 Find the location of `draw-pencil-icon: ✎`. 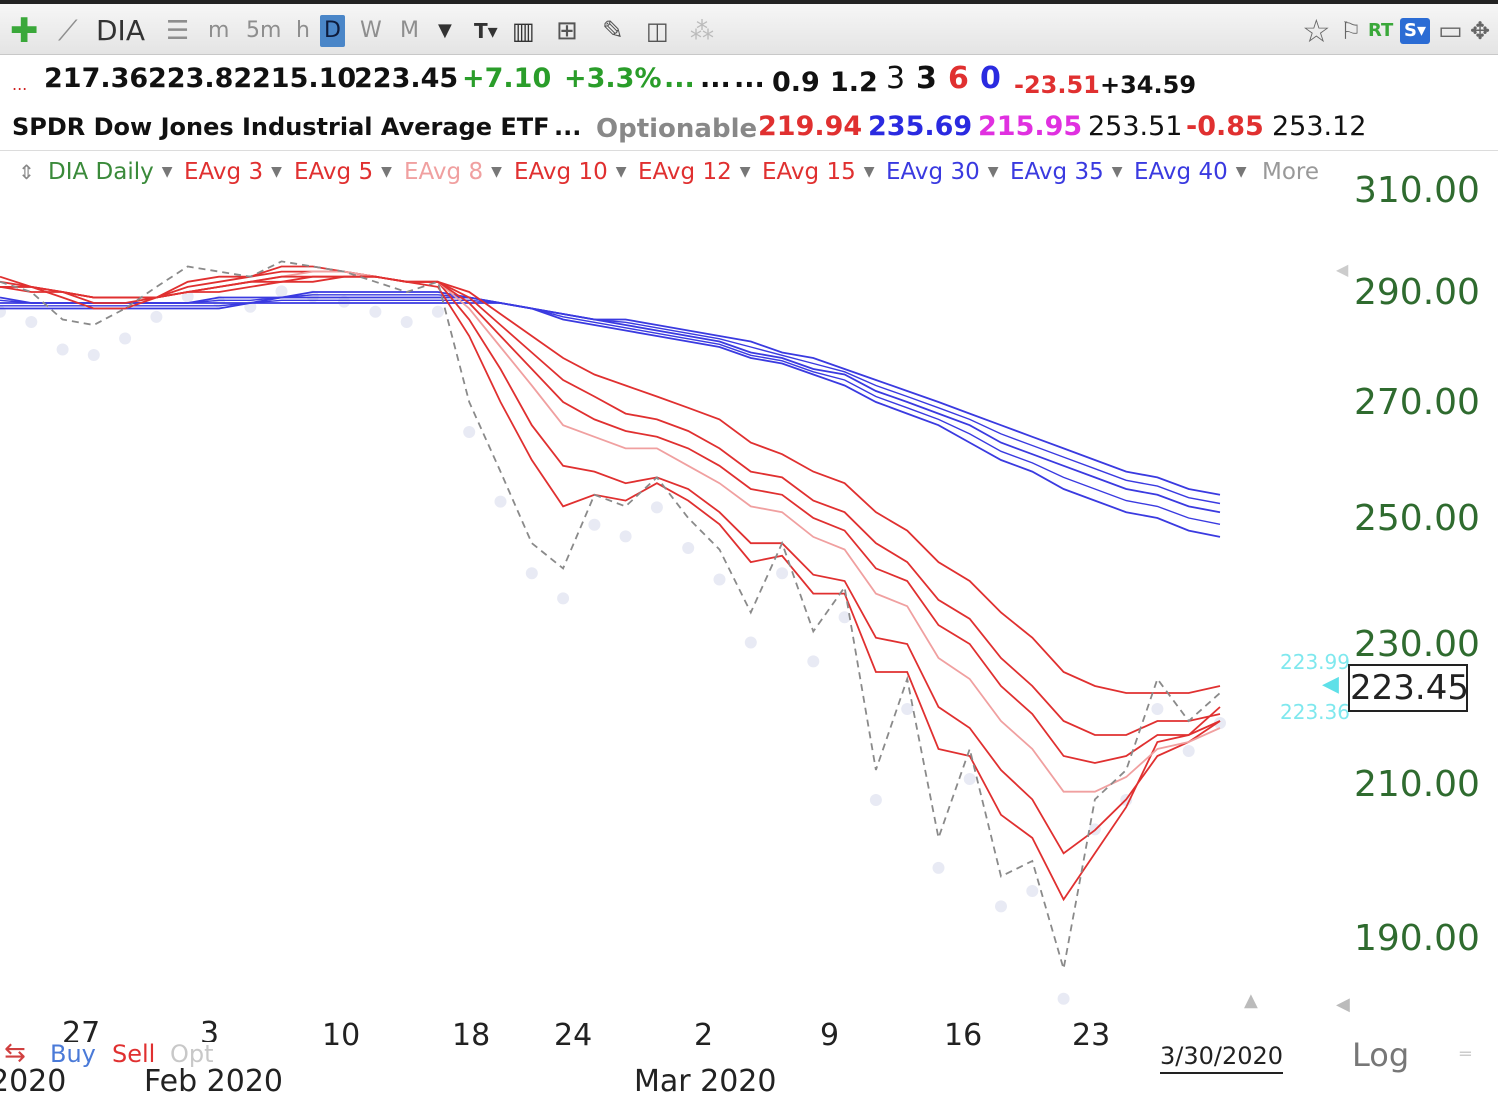

draw-pencil-icon: ✎ is located at coordinates (613, 31).